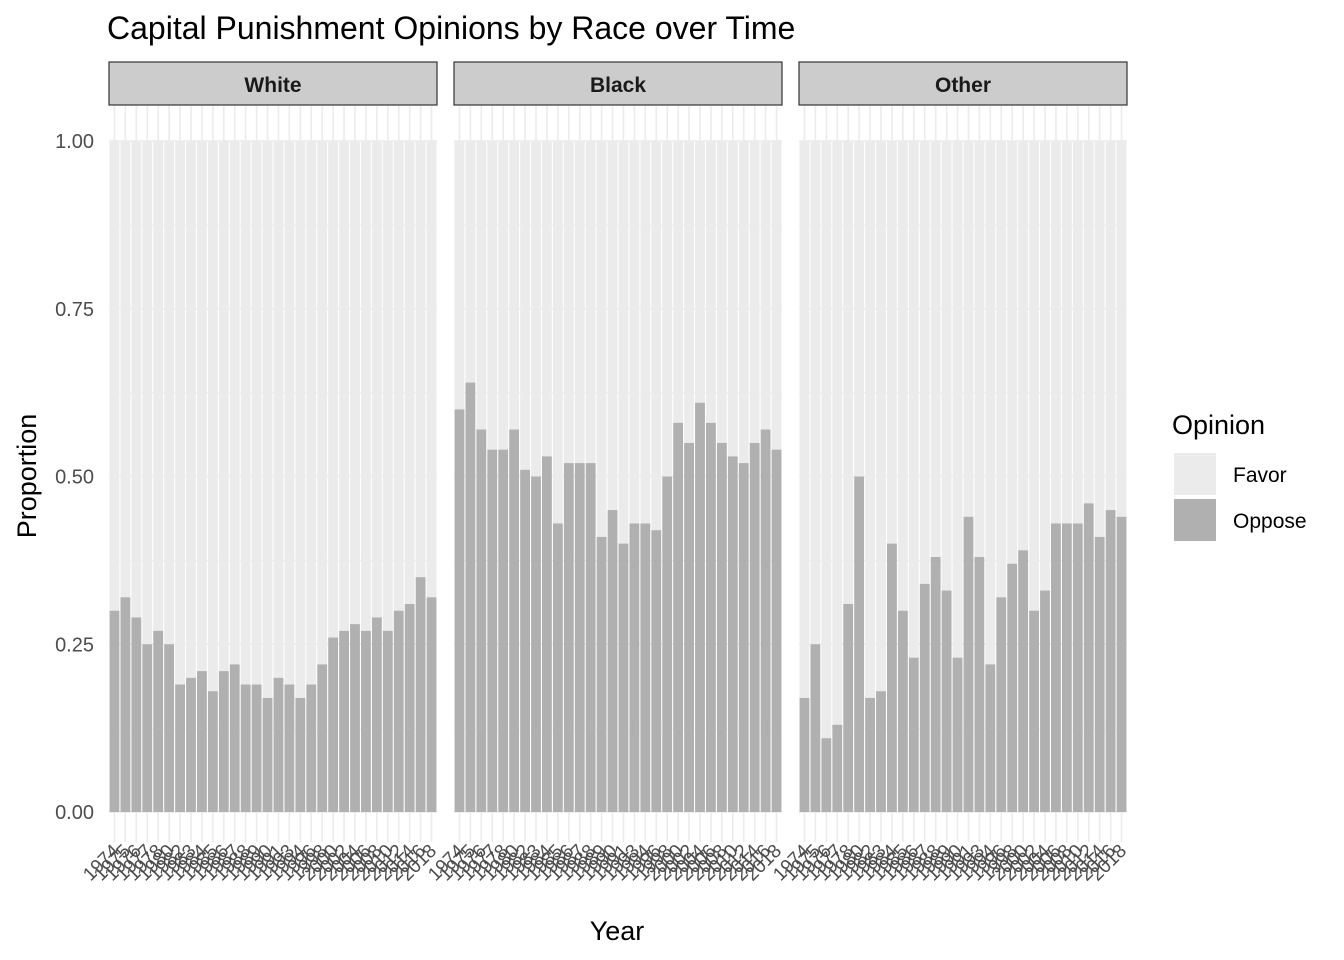 This screenshot has height=960, width=1344. What do you see at coordinates (27, 476) in the screenshot?
I see `y-axis-title: Proportion` at bounding box center [27, 476].